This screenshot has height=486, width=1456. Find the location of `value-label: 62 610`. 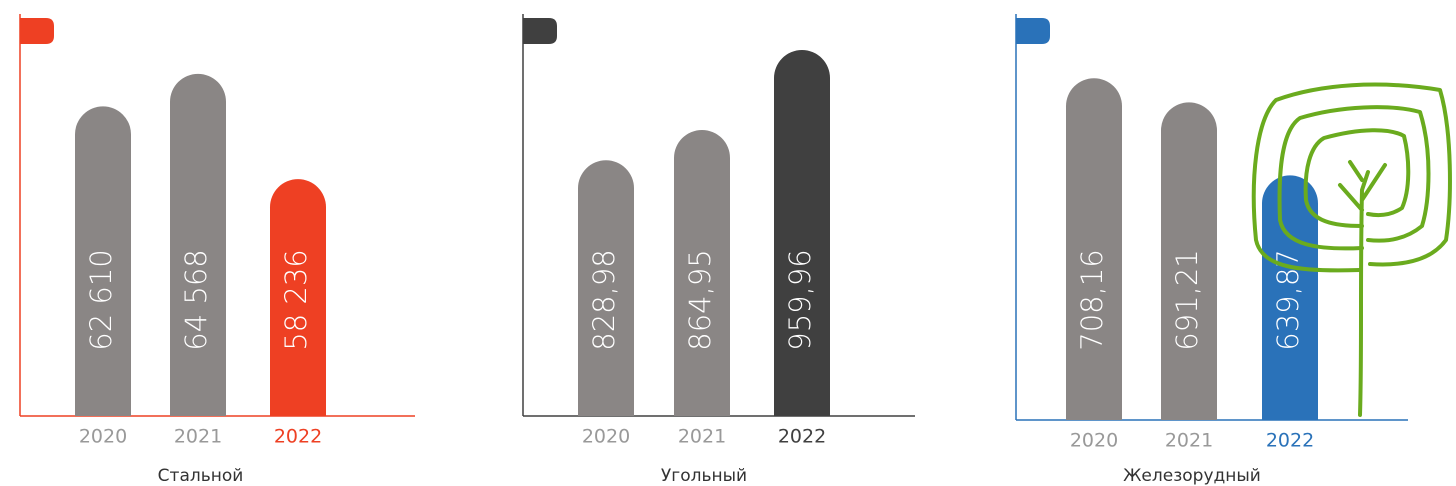

value-label: 62 610 is located at coordinates (101, 299).